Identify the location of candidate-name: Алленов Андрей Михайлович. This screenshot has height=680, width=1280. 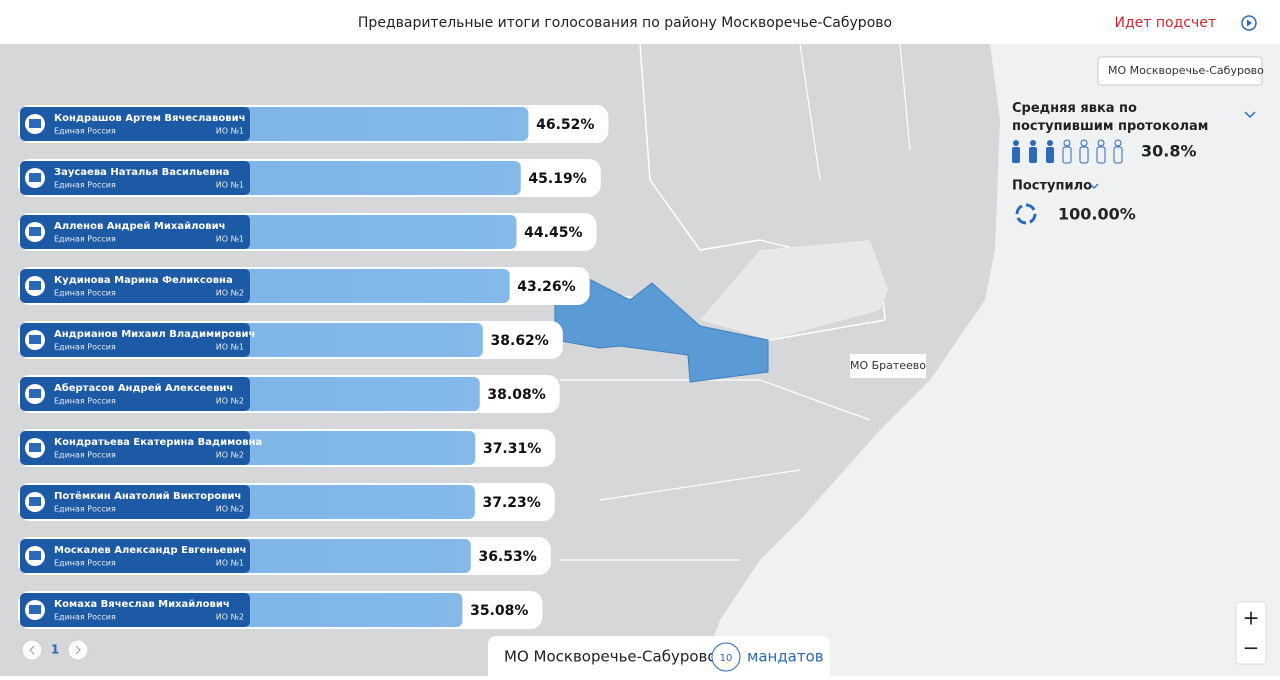
(139, 226).